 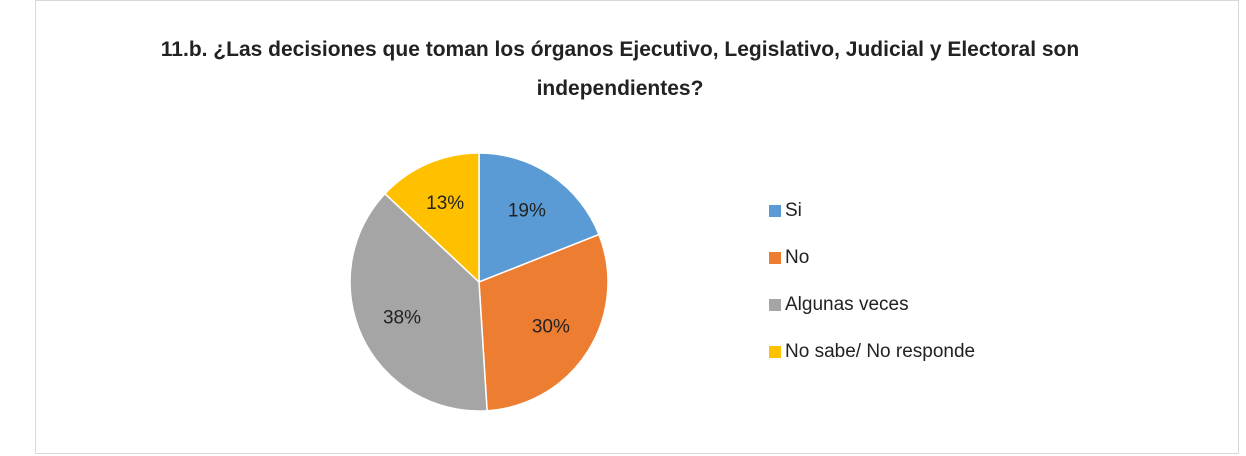 What do you see at coordinates (527, 211) in the screenshot?
I see `data-label: 19%` at bounding box center [527, 211].